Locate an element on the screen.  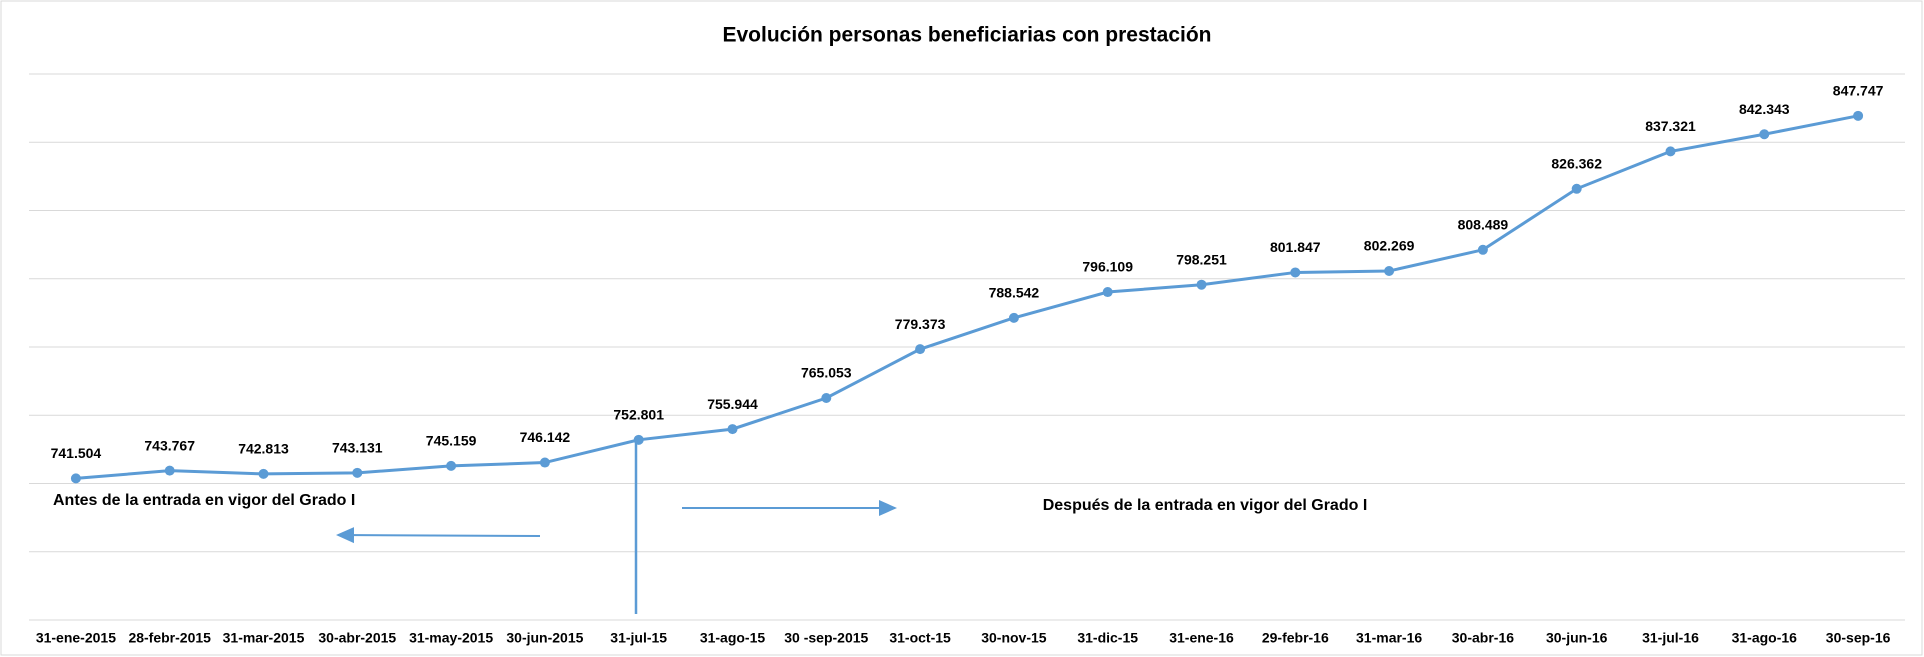
x-tick-label: 31-dic-15 is located at coordinates (1107, 638).